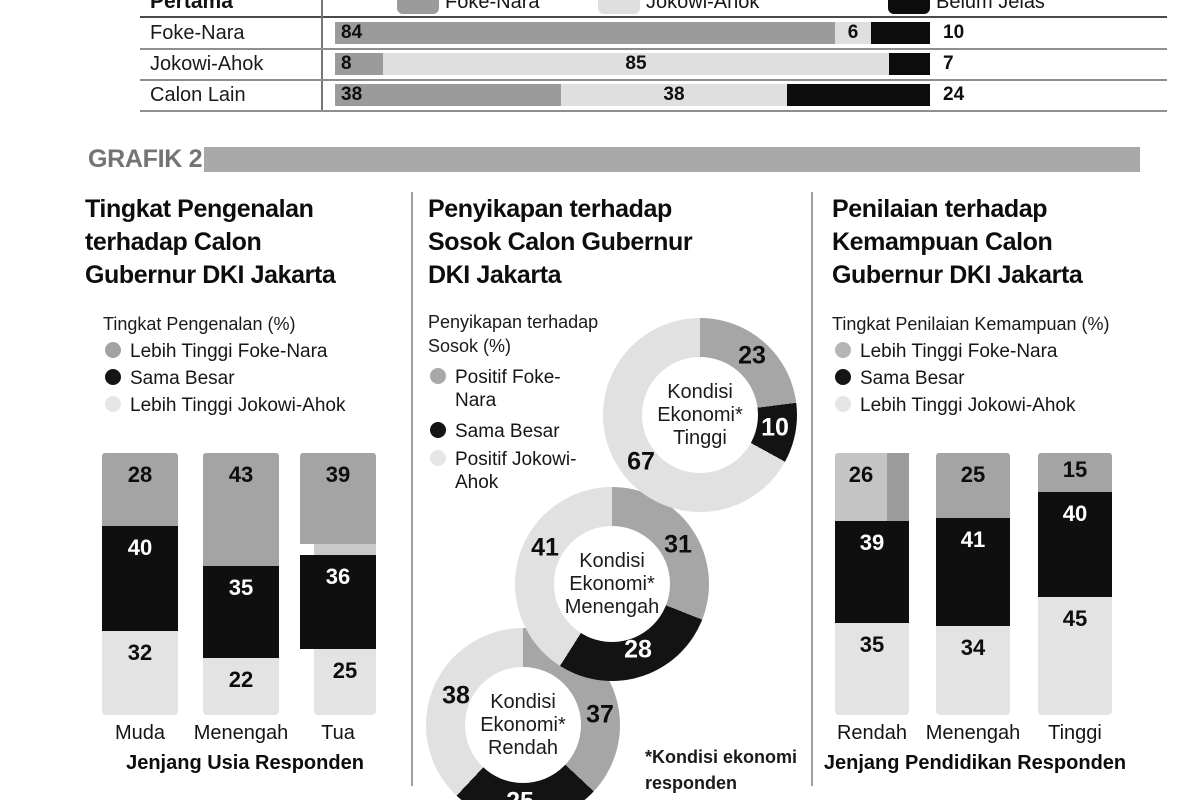 Image resolution: width=1200 pixels, height=800 pixels. Describe the element at coordinates (1075, 733) in the screenshot. I see `category-label-tinggi: Tinggi` at that location.